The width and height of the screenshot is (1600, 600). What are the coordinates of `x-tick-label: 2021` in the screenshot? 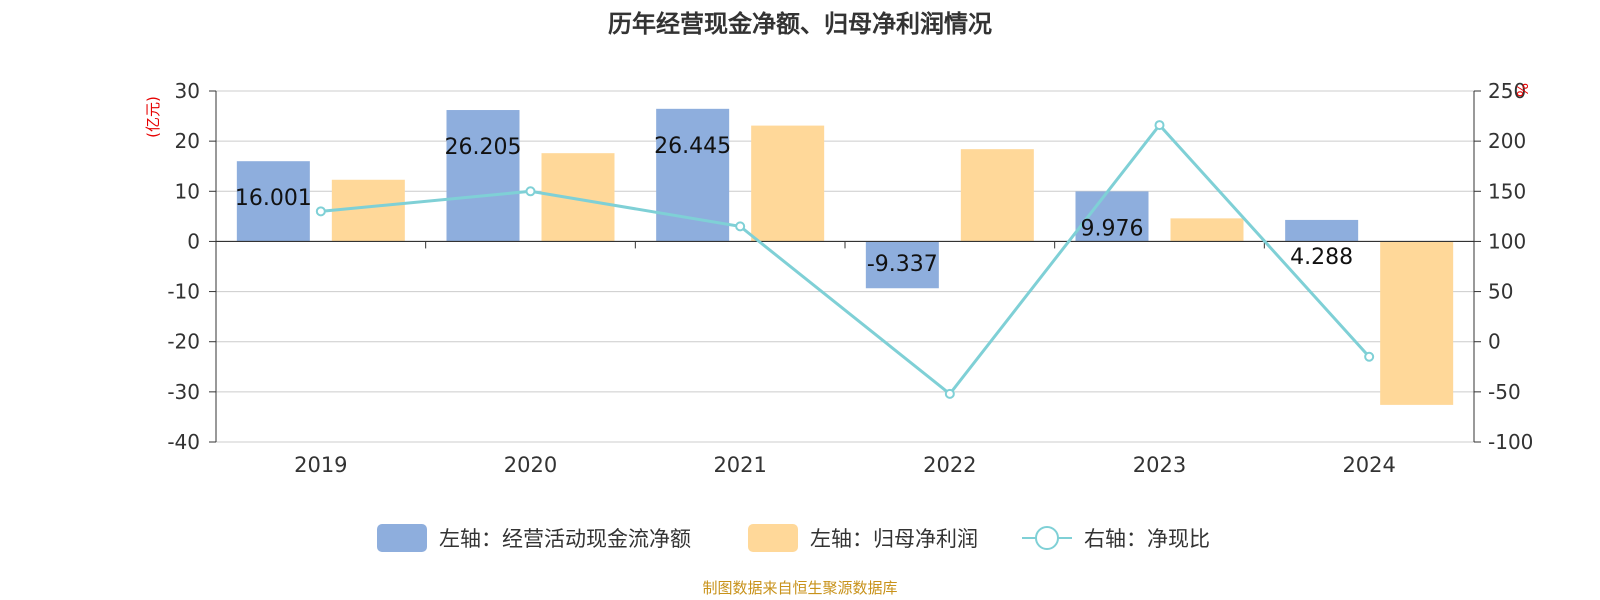 It's located at (739, 465).